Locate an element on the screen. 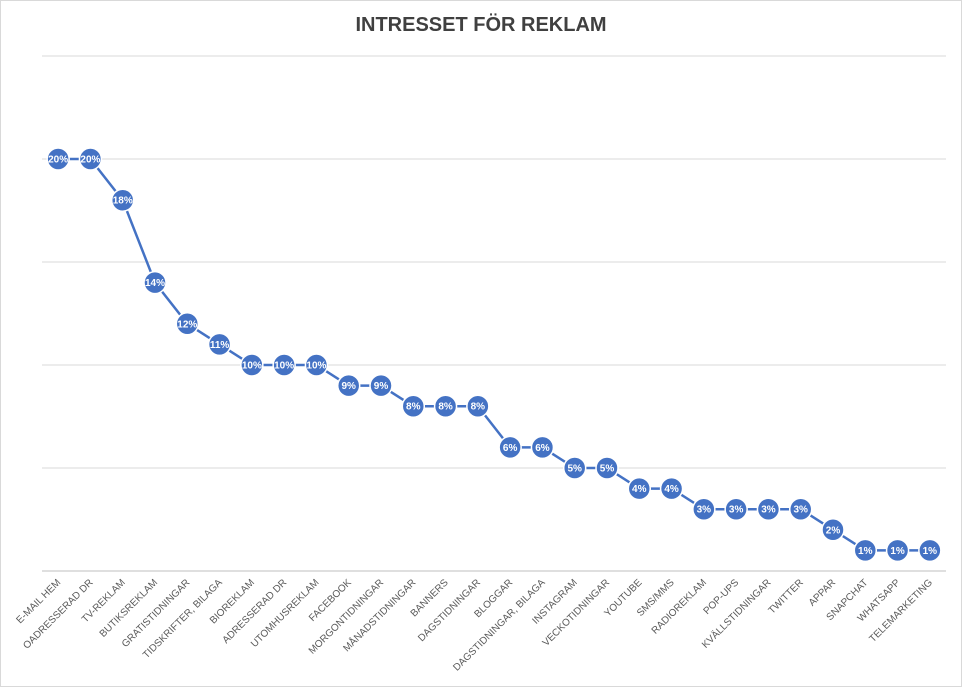  data-label: 18% is located at coordinates (123, 201).